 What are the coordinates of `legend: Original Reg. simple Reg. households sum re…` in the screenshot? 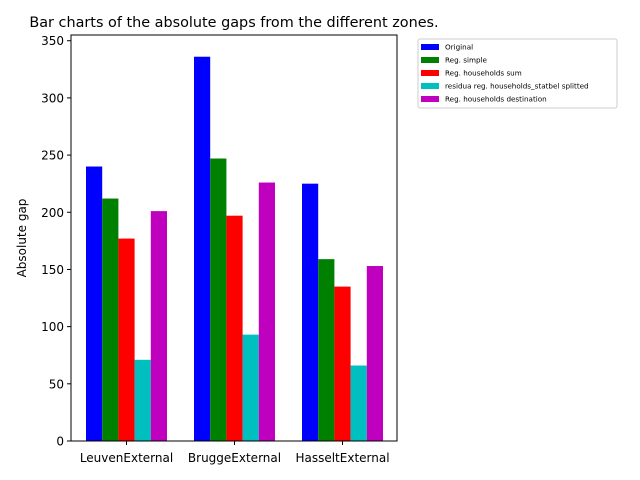 It's located at (517, 73).